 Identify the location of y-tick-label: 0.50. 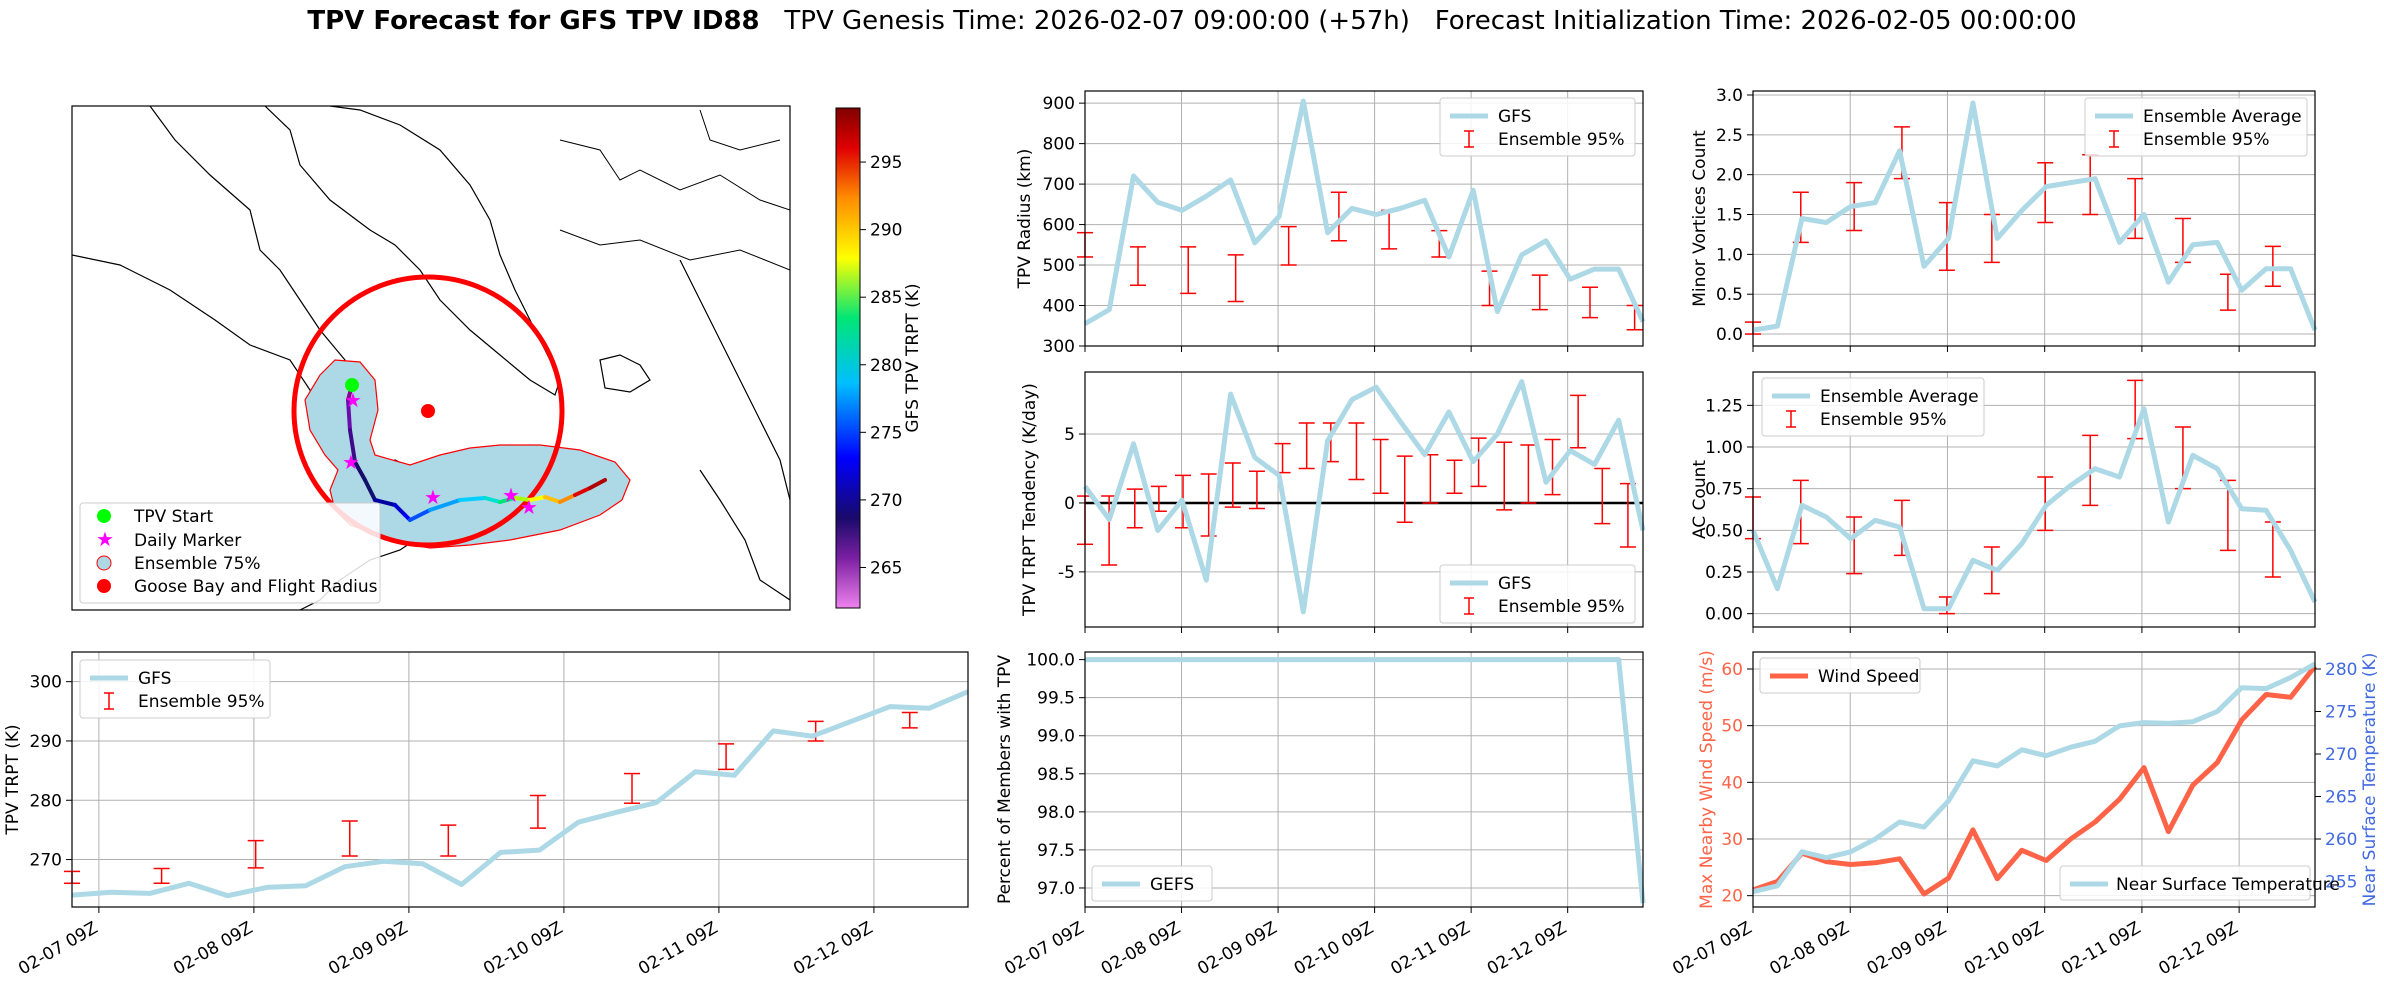
(1724, 531).